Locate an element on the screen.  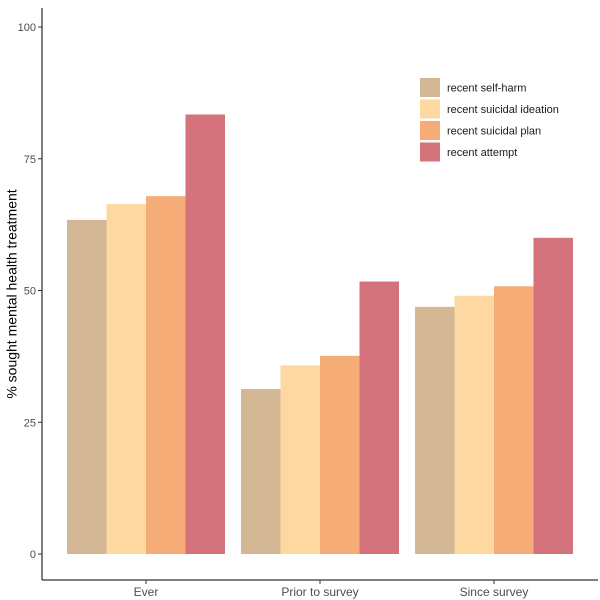
x-tick-label: Prior to survey is located at coordinates (319, 592).